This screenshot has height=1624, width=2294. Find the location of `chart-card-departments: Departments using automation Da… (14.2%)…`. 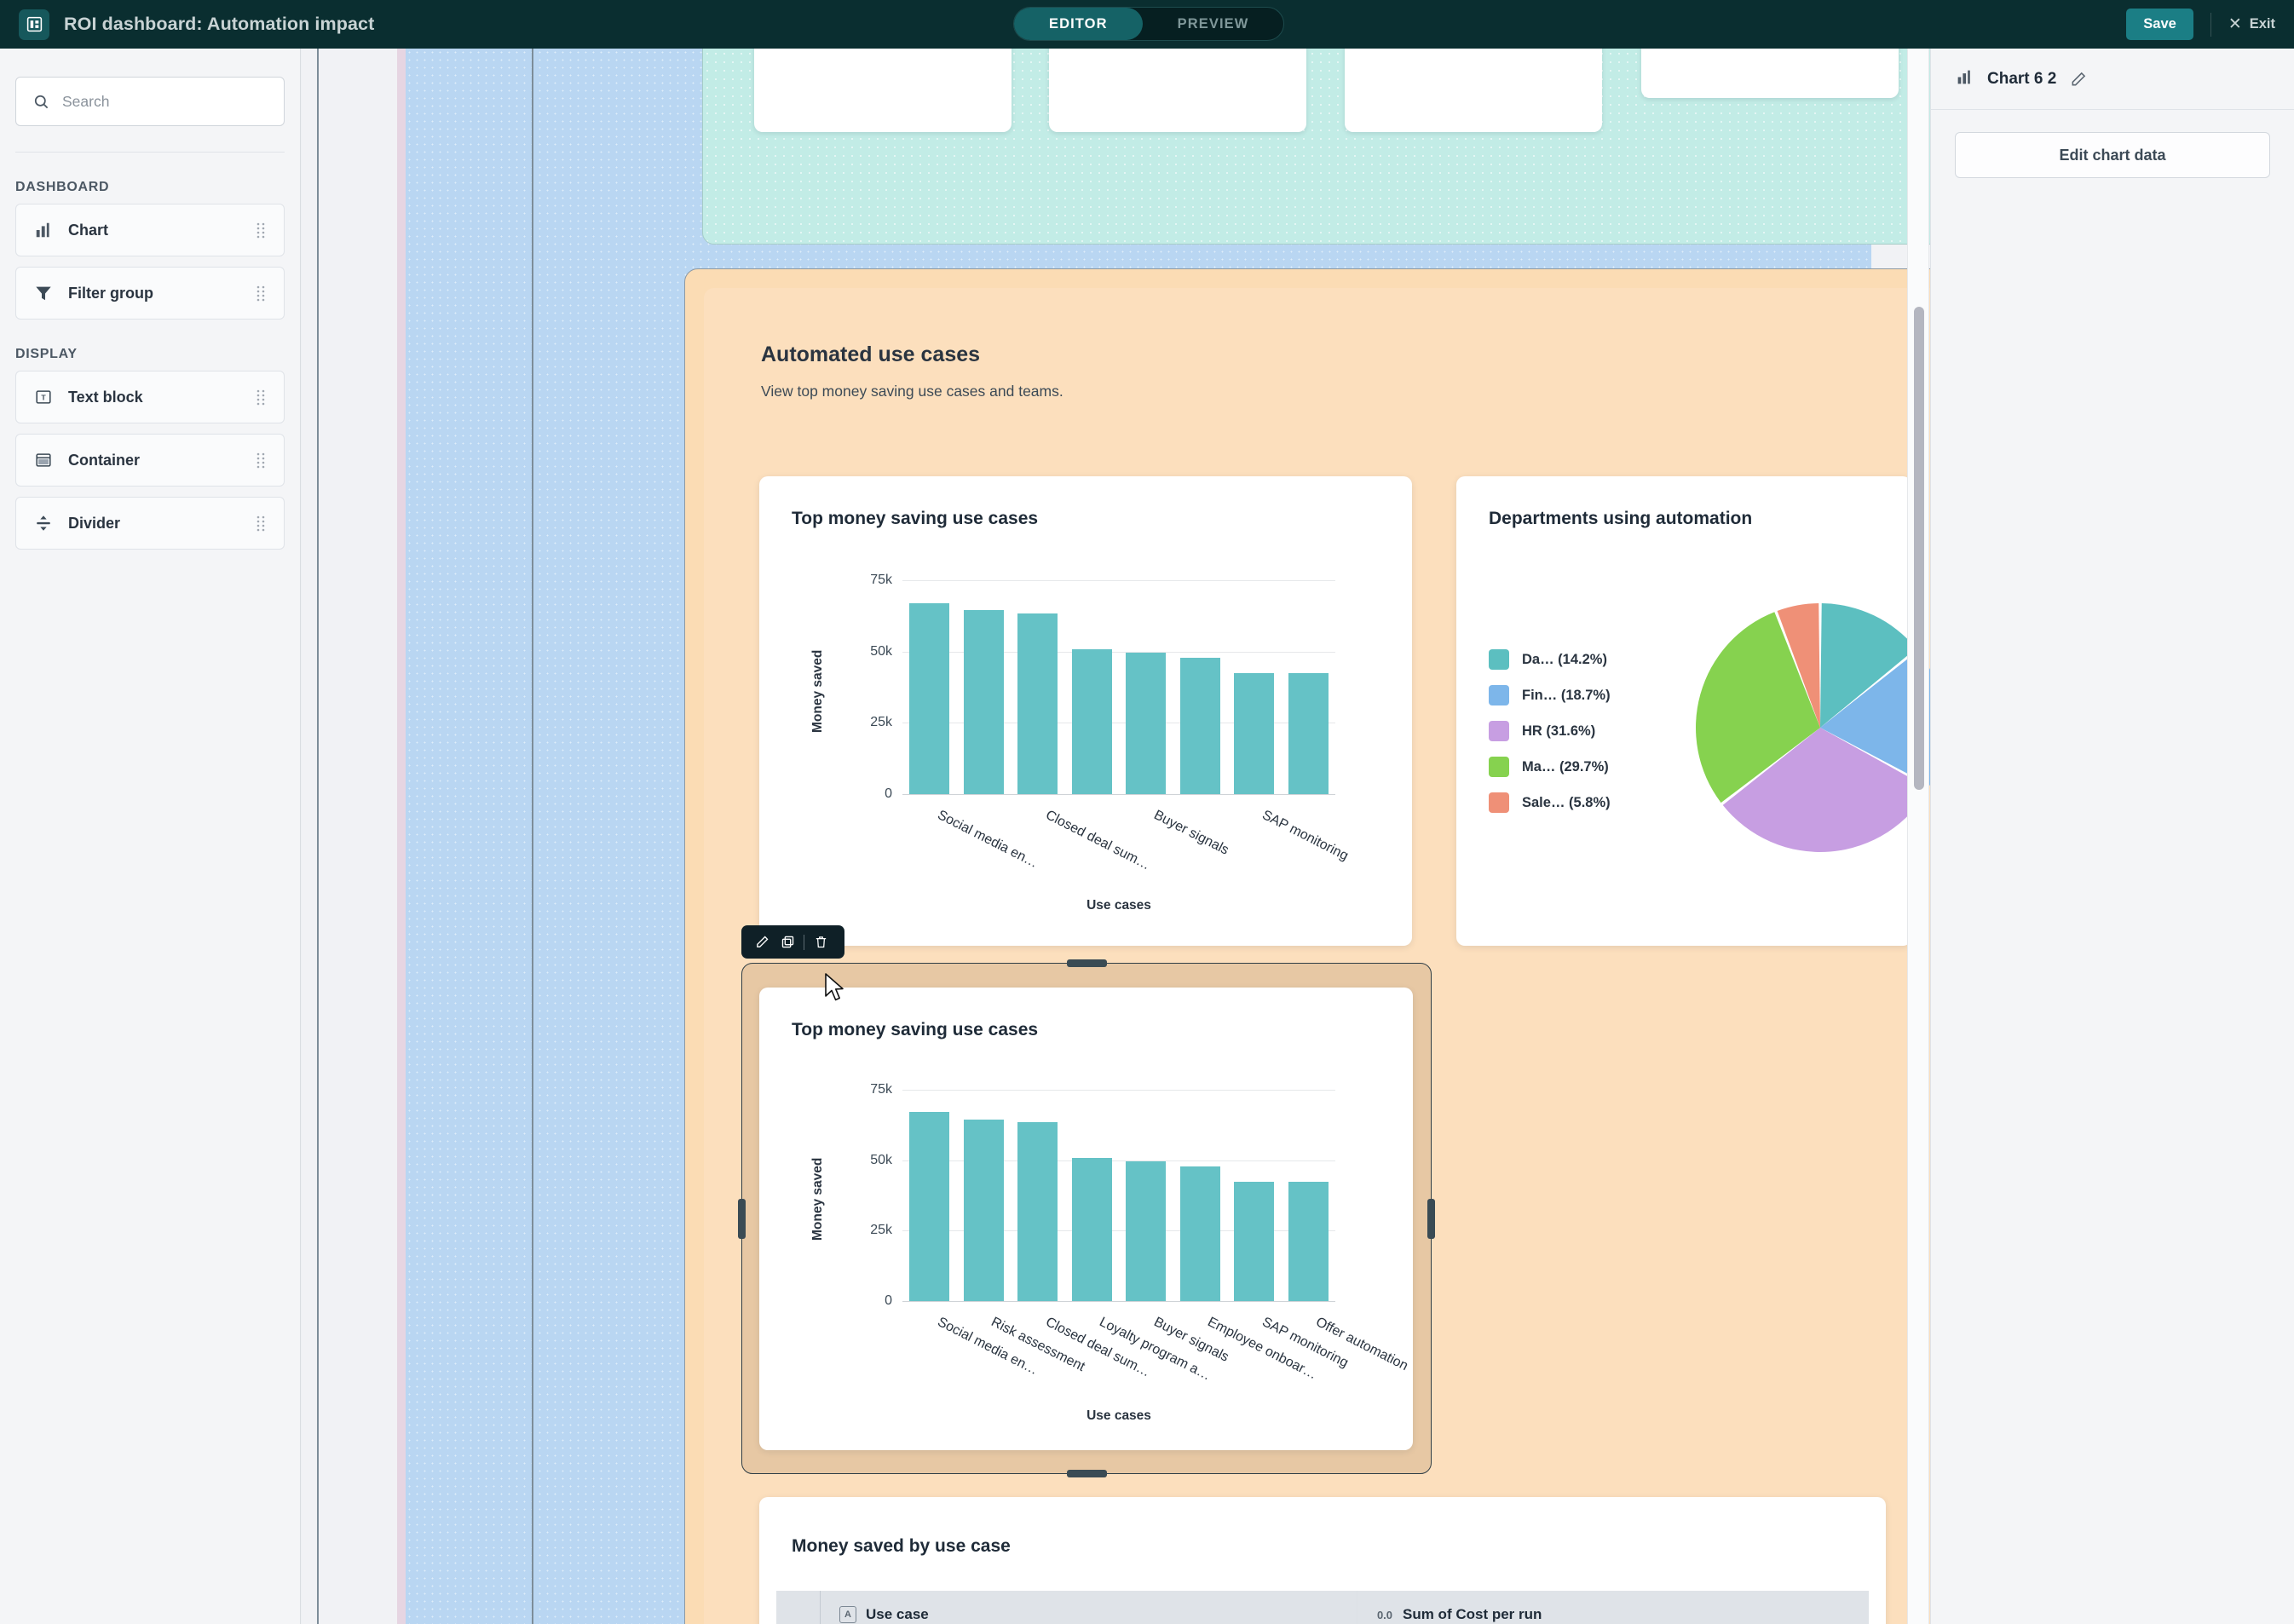

chart-card-departments: Departments using automation Da… (14.2%)… is located at coordinates (1696, 711).